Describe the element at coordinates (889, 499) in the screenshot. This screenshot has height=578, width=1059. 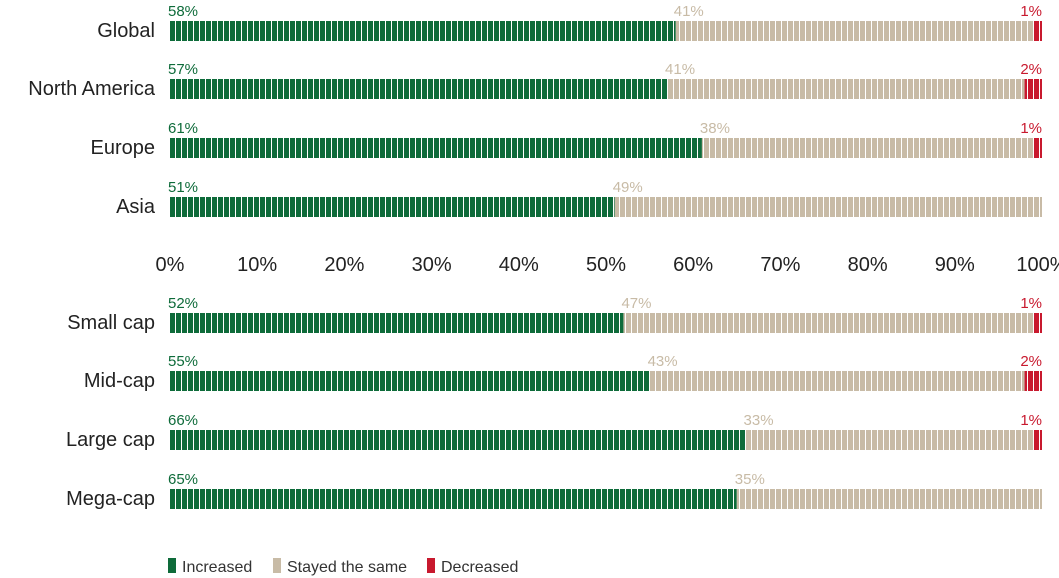
I see `bar-stayed-mega-cap` at that location.